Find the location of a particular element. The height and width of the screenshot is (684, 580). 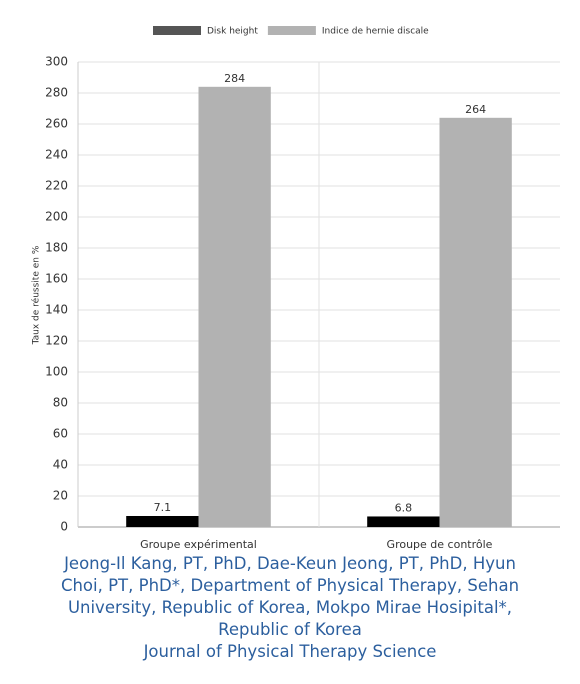

y-axis-label: Taux de réussite en % is located at coordinates (36, 295).